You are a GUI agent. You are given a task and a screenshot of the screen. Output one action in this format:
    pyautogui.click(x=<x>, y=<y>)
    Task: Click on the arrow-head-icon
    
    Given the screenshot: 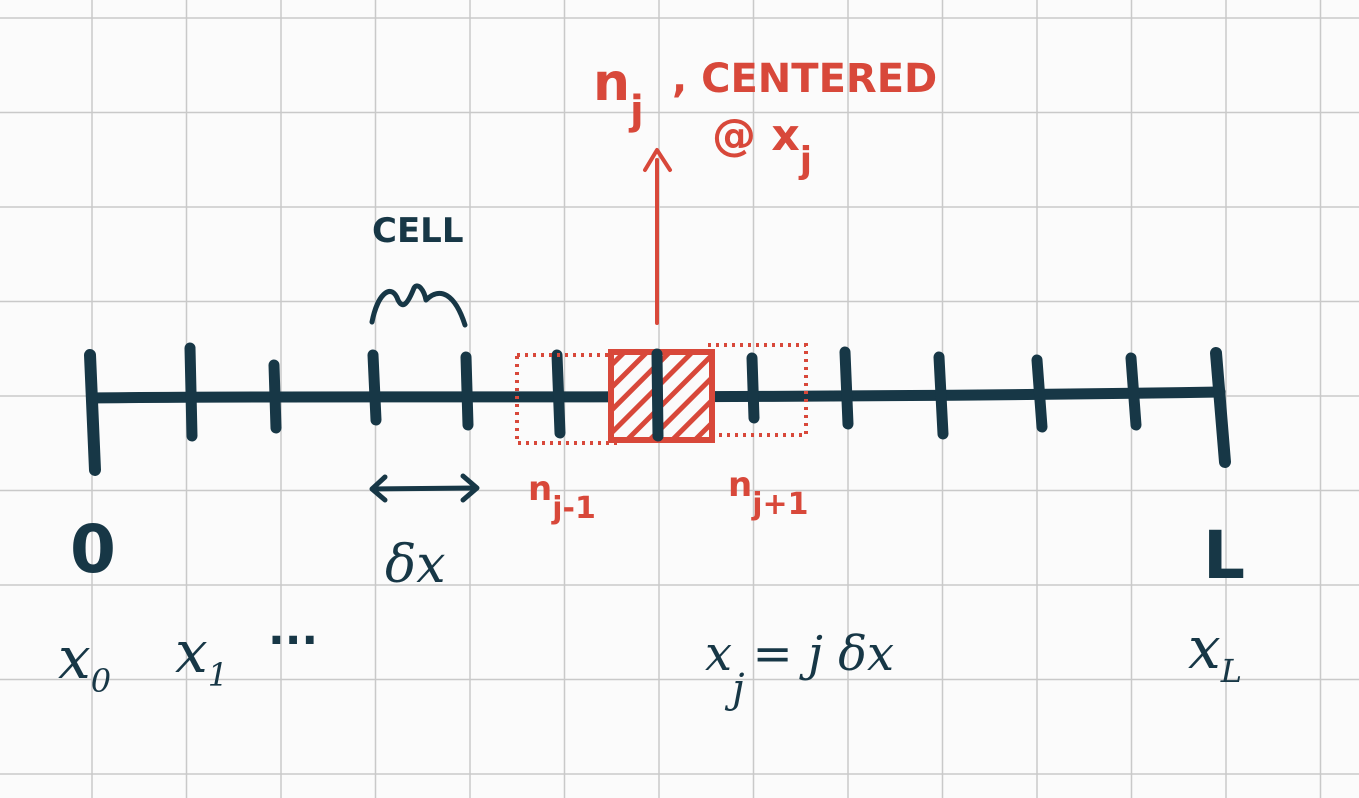 What is the action you would take?
    pyautogui.click(x=657, y=160)
    